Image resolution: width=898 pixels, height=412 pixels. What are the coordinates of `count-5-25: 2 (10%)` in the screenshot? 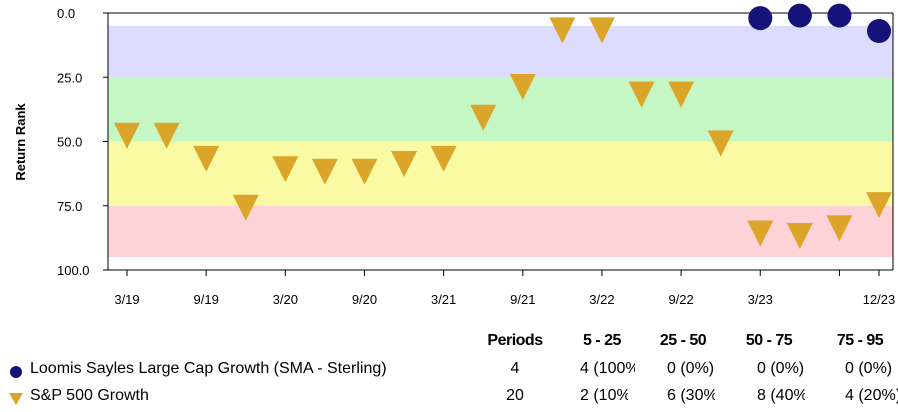 It's located at (604, 395).